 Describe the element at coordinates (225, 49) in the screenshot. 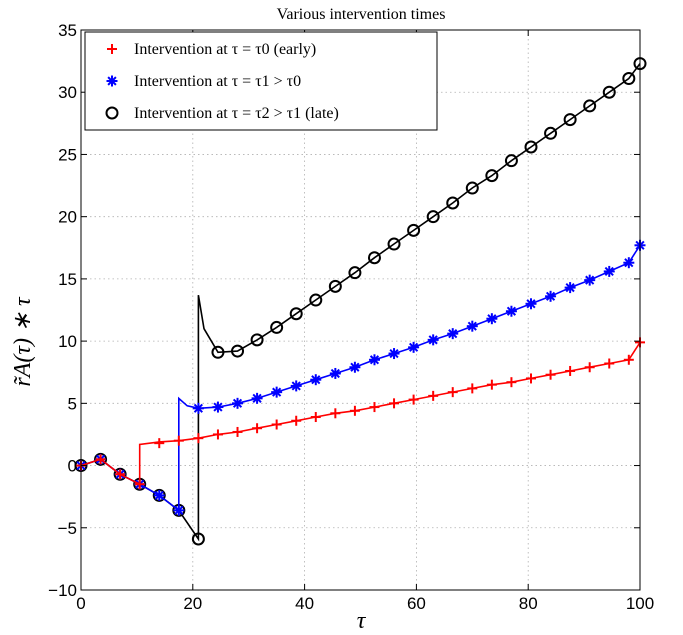

I see `legend-label: Intervention at τ = τ0 (early)` at that location.